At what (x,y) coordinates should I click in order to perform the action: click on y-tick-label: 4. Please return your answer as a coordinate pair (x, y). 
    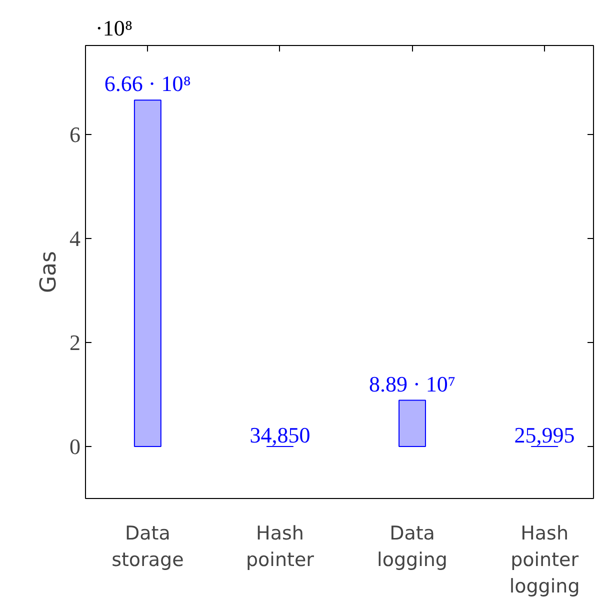
    Looking at the image, I should click on (75, 238).